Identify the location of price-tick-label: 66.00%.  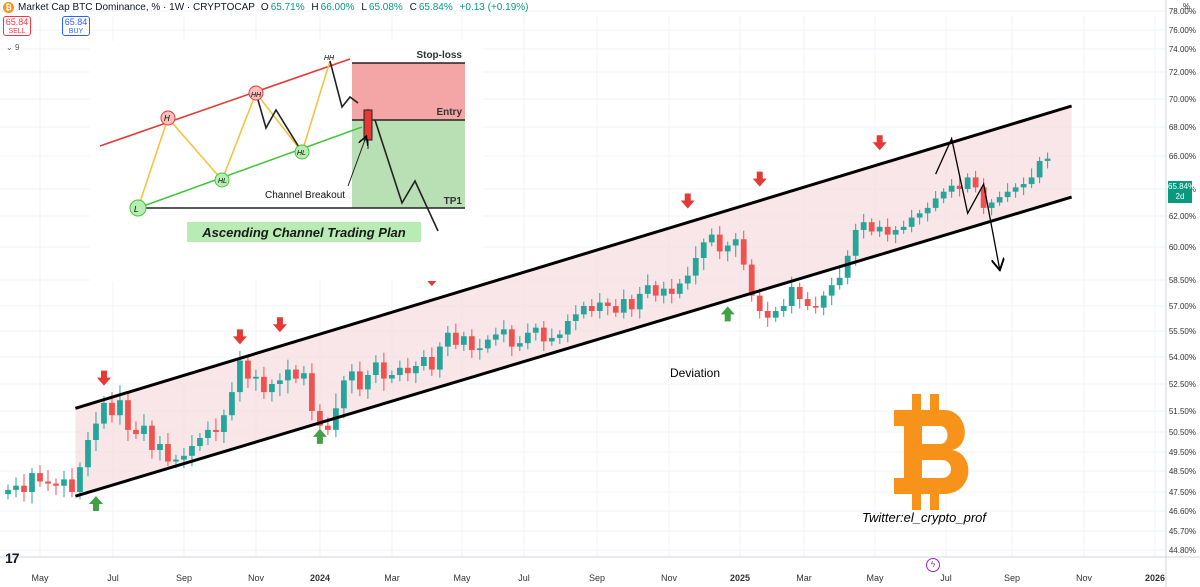
(1182, 156).